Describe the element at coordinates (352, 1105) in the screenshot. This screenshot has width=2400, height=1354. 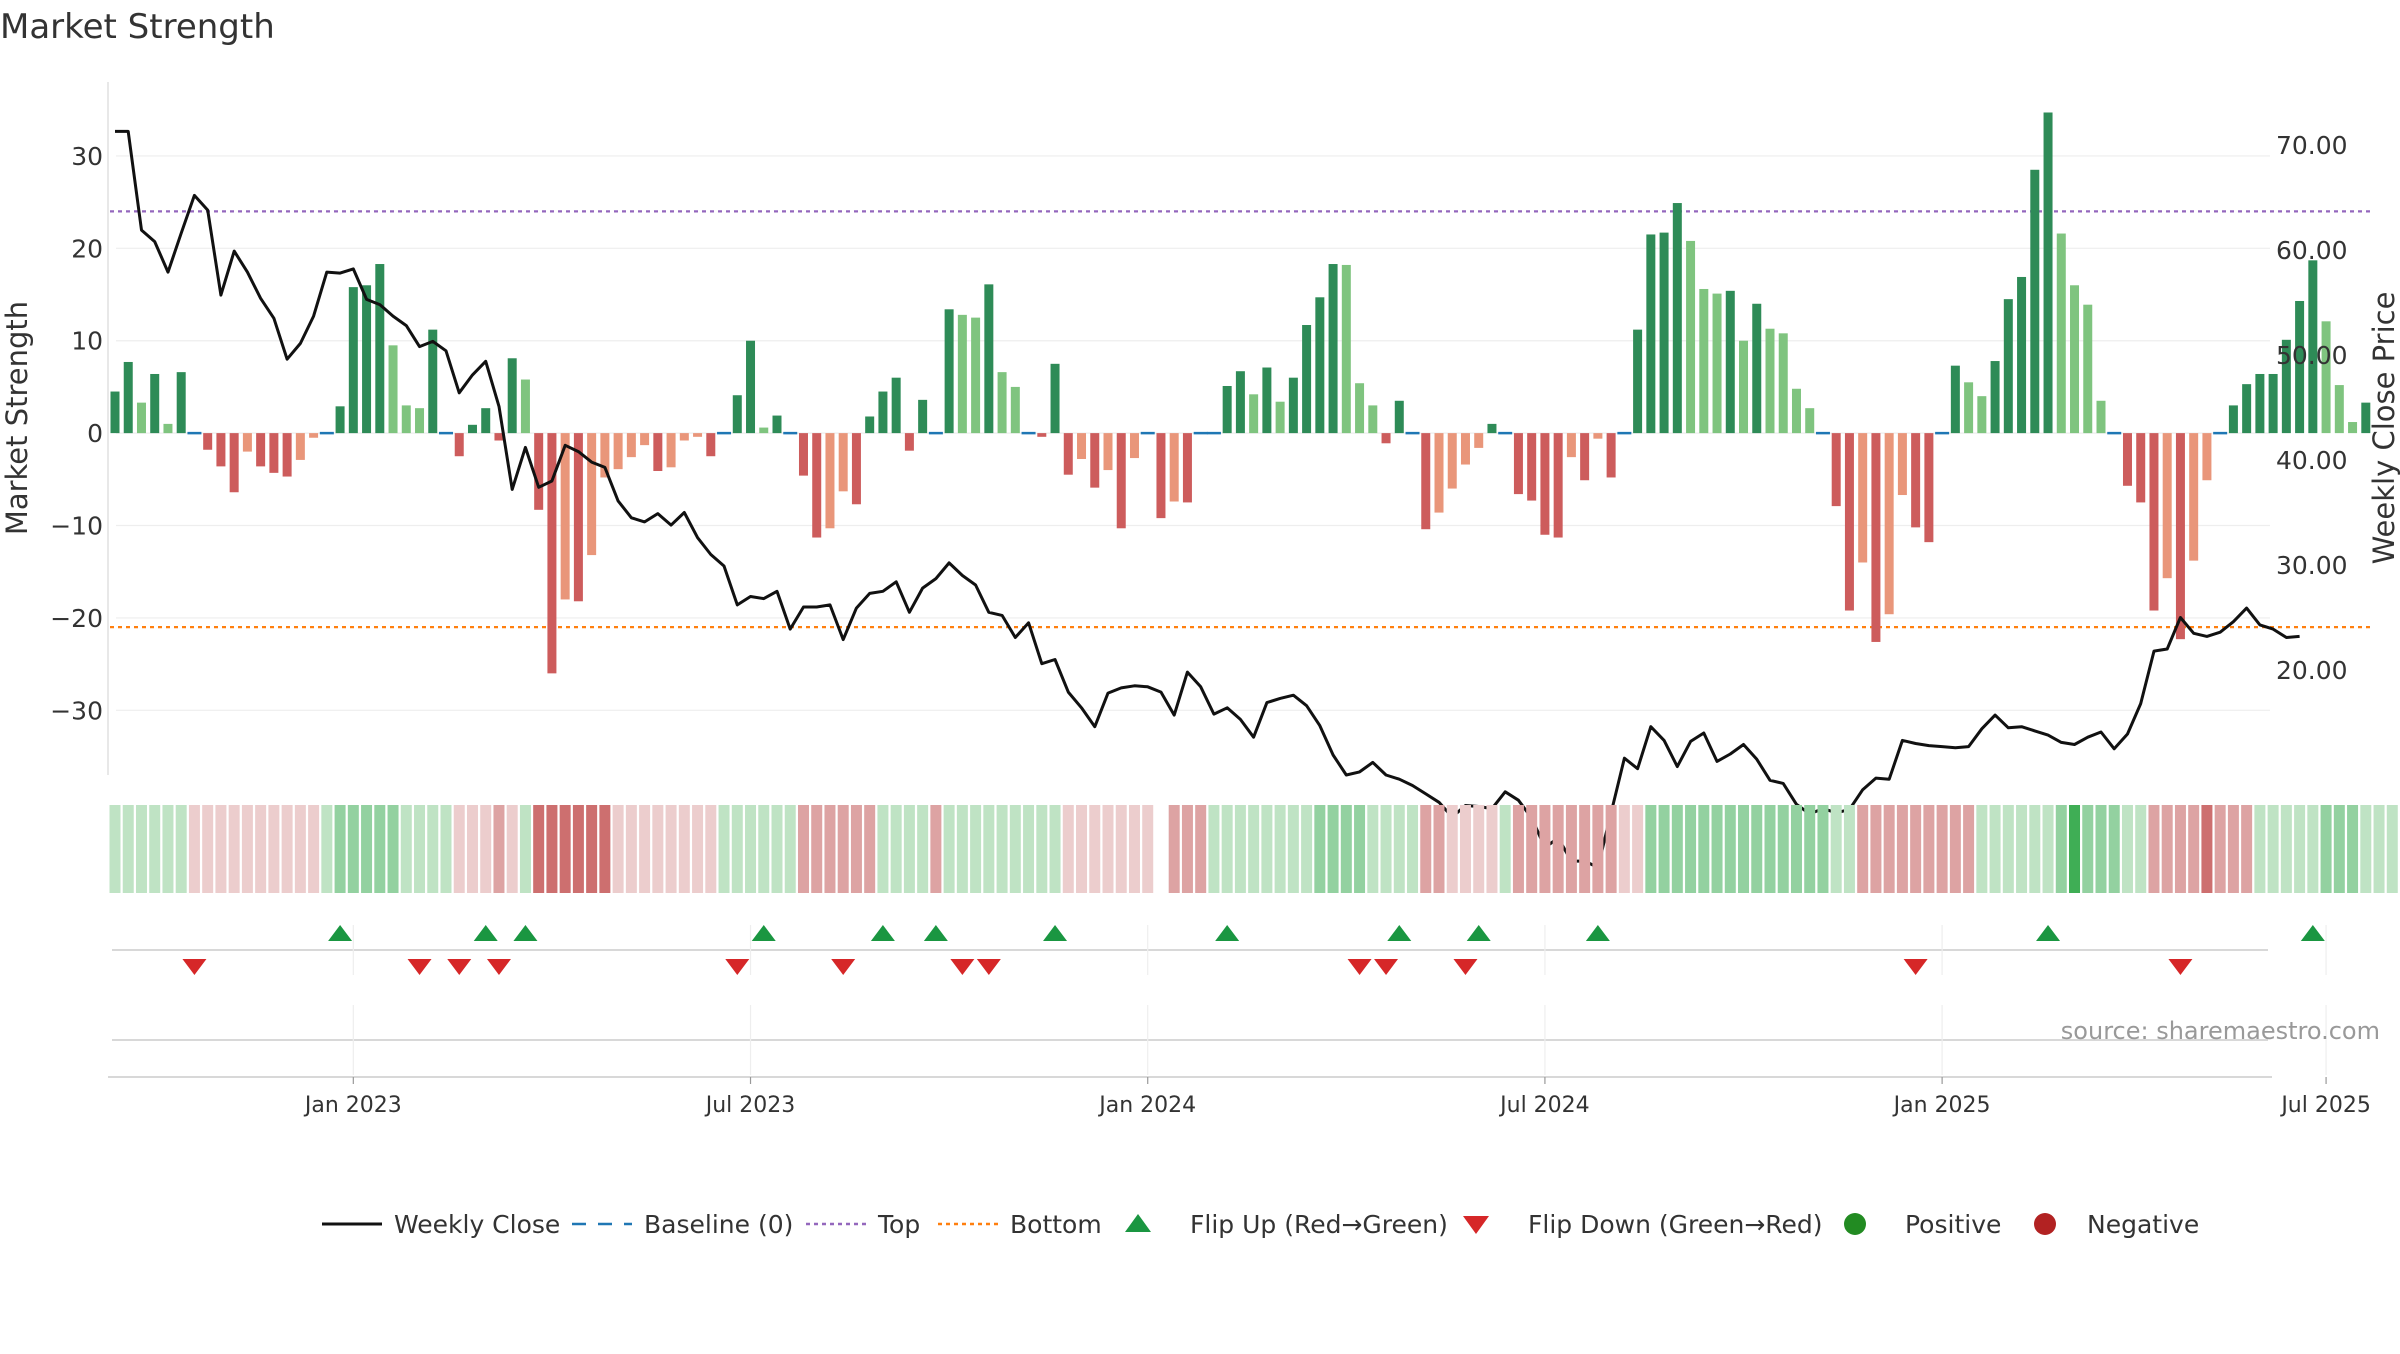
I see `date-tick-label: Jan 2023` at that location.